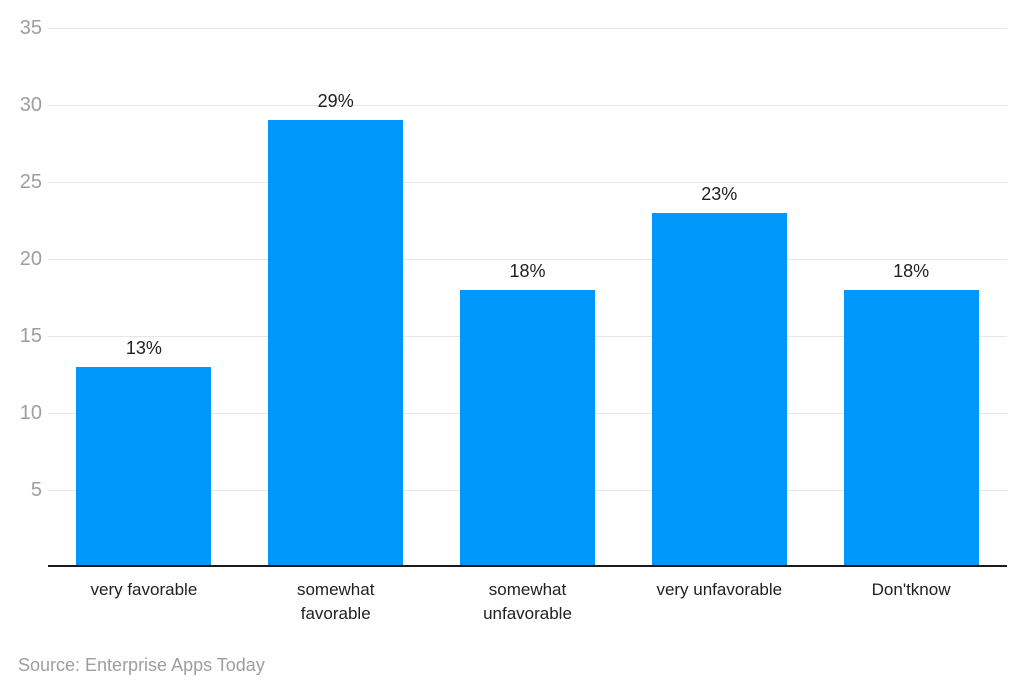 The height and width of the screenshot is (694, 1024). I want to click on bar-somewhat-unfavorable, so click(527, 428).